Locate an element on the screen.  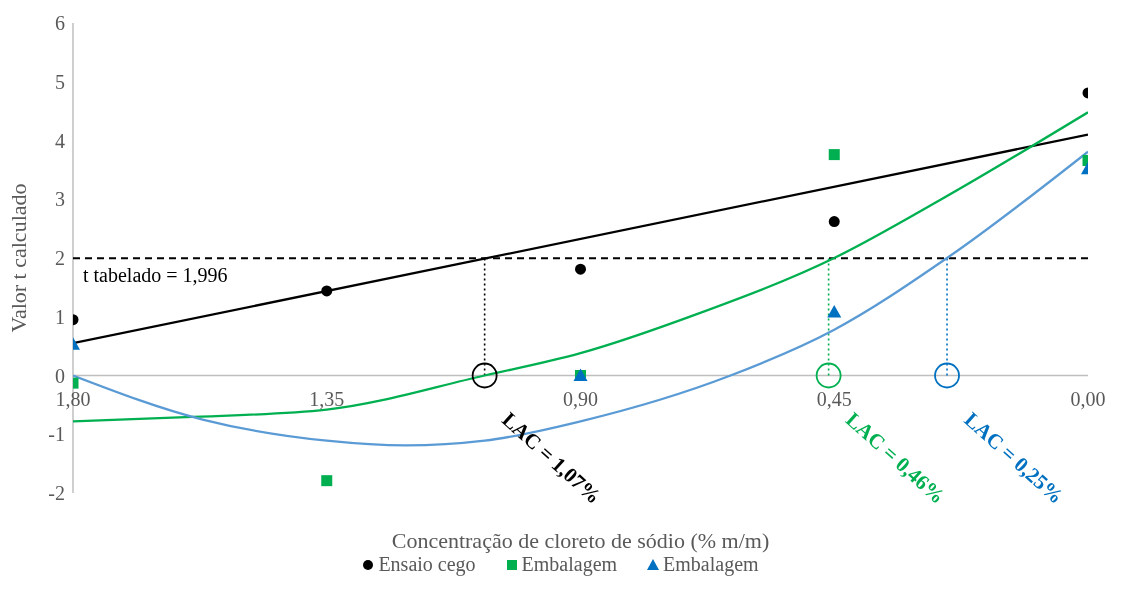
ref-line-label: t tabelado = 1,996 is located at coordinates (155, 275).